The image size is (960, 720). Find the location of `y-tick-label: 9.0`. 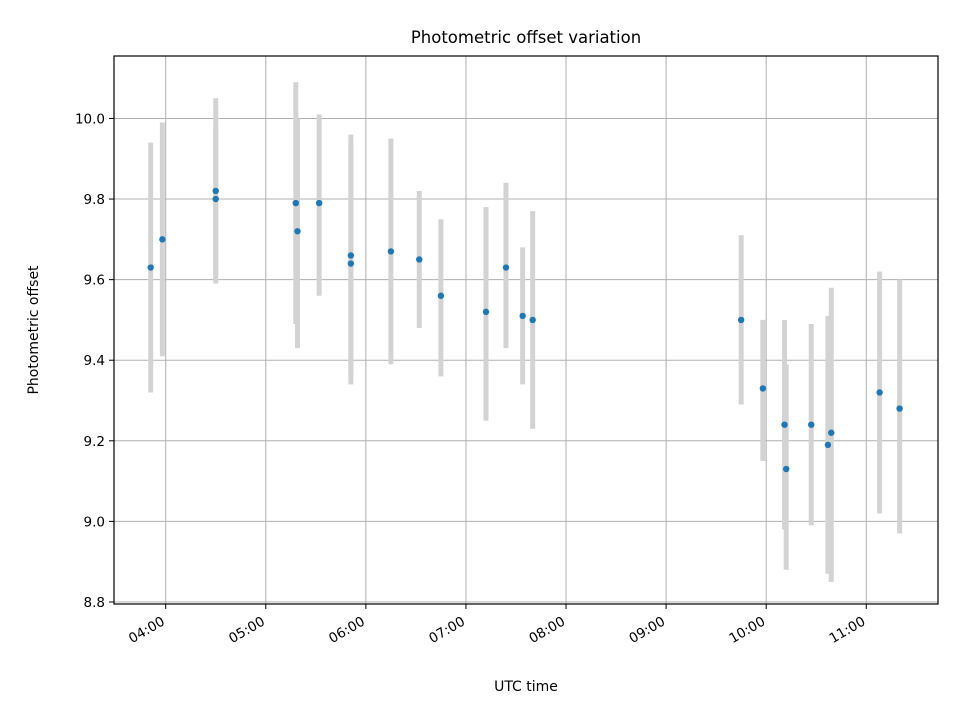

y-tick-label: 9.0 is located at coordinates (94, 522).